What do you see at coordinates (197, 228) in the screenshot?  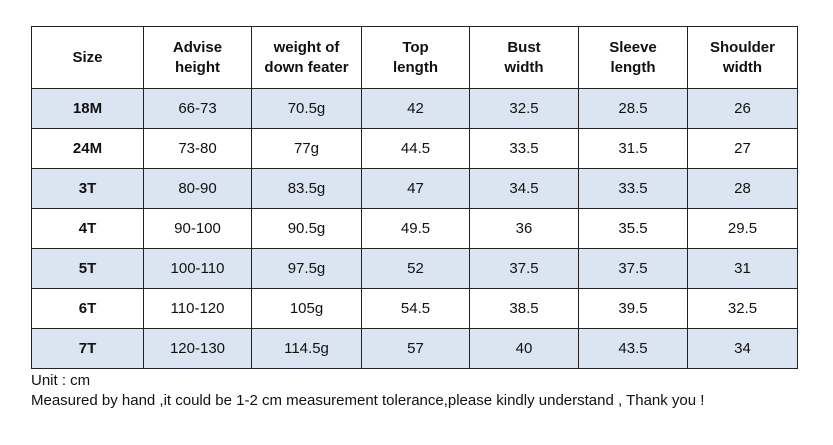 I see `table-cell: 90-100` at bounding box center [197, 228].